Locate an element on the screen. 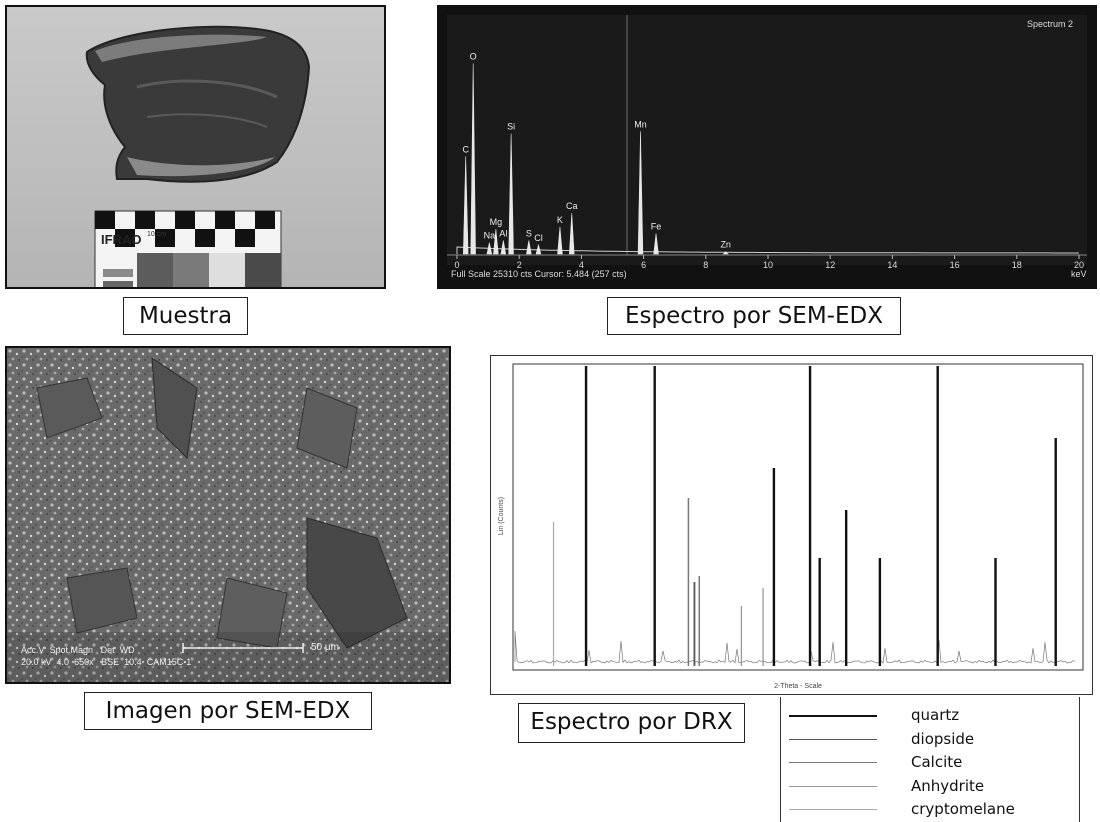 This screenshot has height=822, width=1100. legend-item: Anhydrite is located at coordinates (931, 786).